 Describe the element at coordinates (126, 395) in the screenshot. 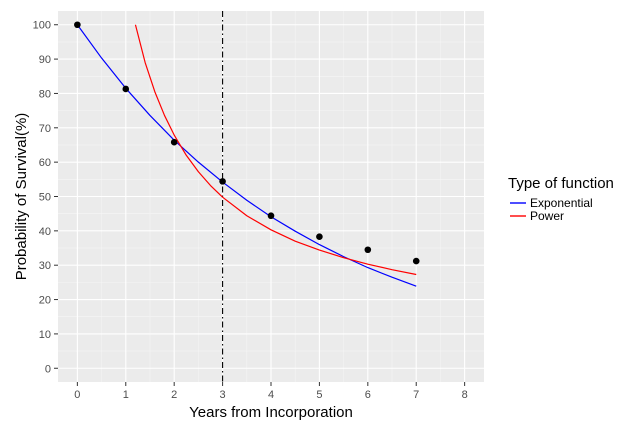

I see `x-tick-label: 1` at that location.